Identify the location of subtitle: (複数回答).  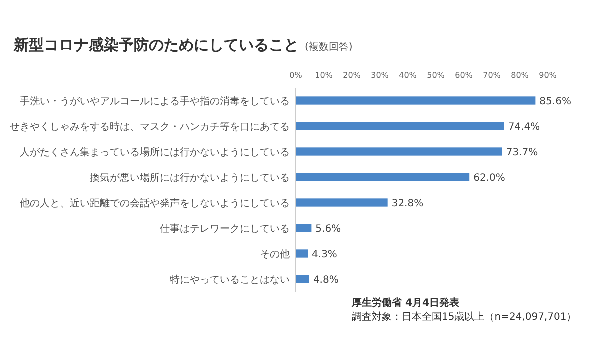
(329, 47).